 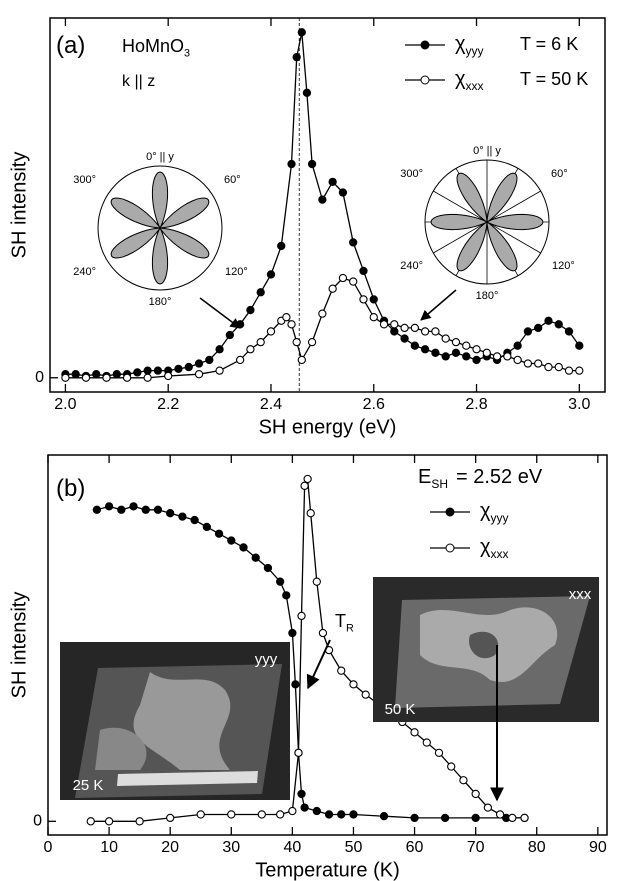 I want to click on annotation-text: k || z, so click(x=138, y=81).